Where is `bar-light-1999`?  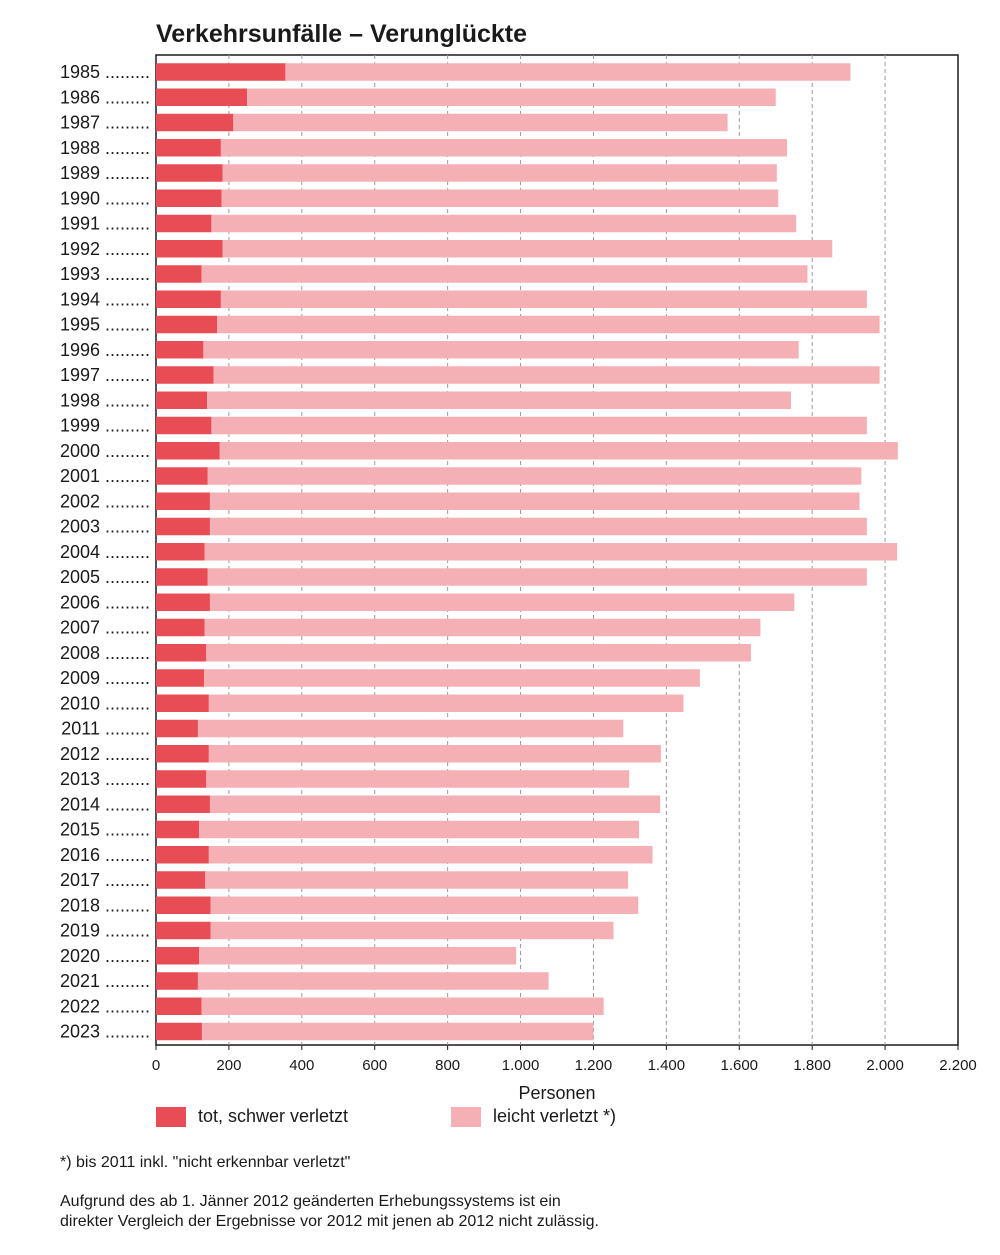 bar-light-1999 is located at coordinates (539, 425).